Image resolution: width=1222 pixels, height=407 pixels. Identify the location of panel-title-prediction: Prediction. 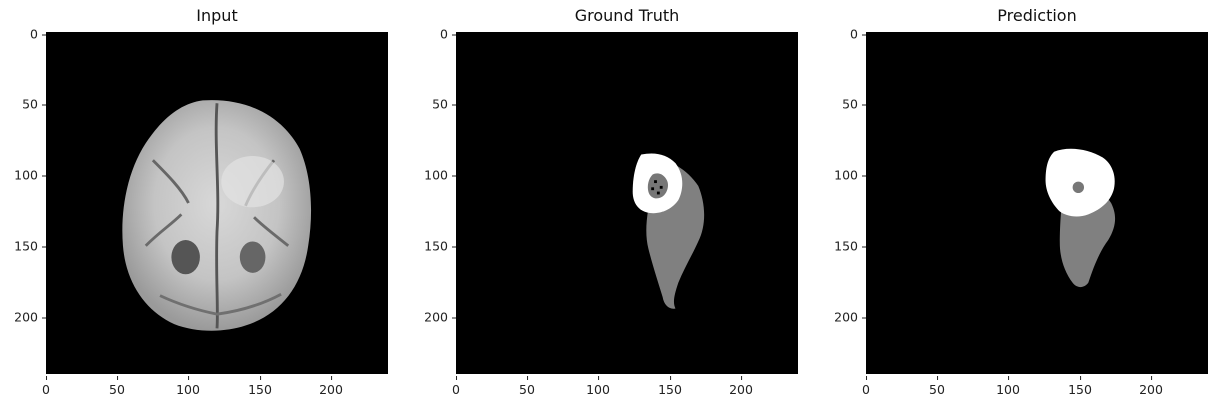
(1037, 15).